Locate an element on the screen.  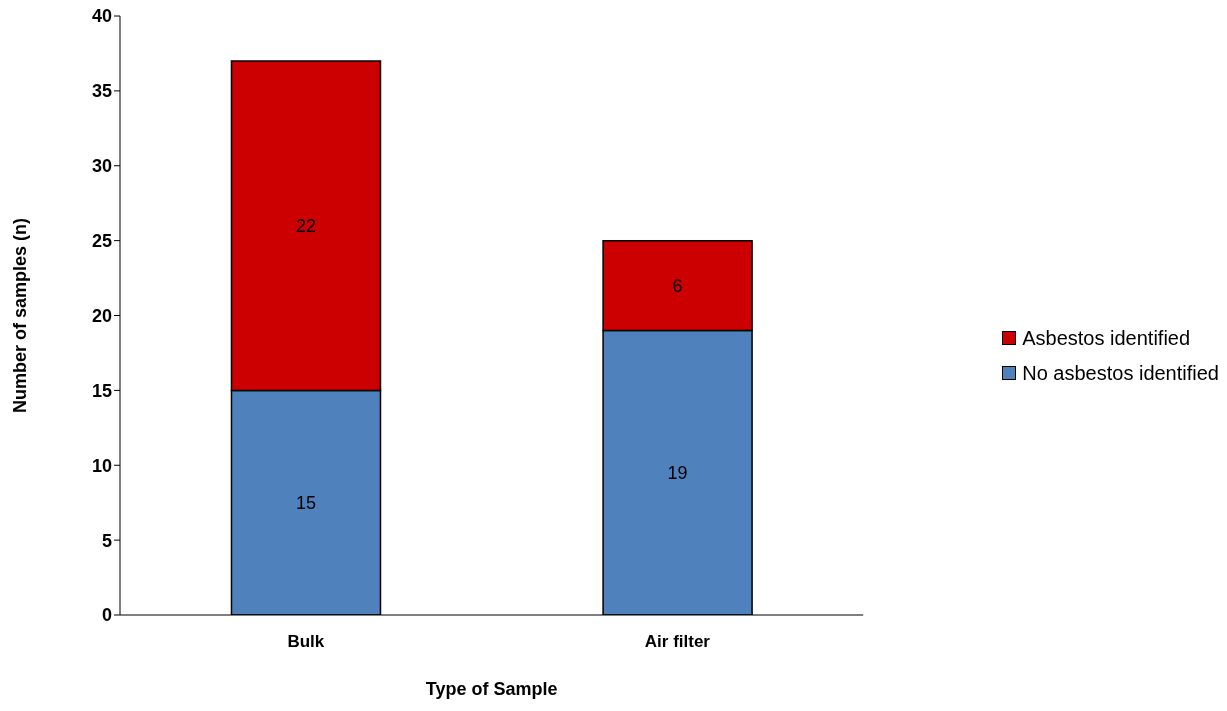
y-tick-label: 40 is located at coordinates (101, 16).